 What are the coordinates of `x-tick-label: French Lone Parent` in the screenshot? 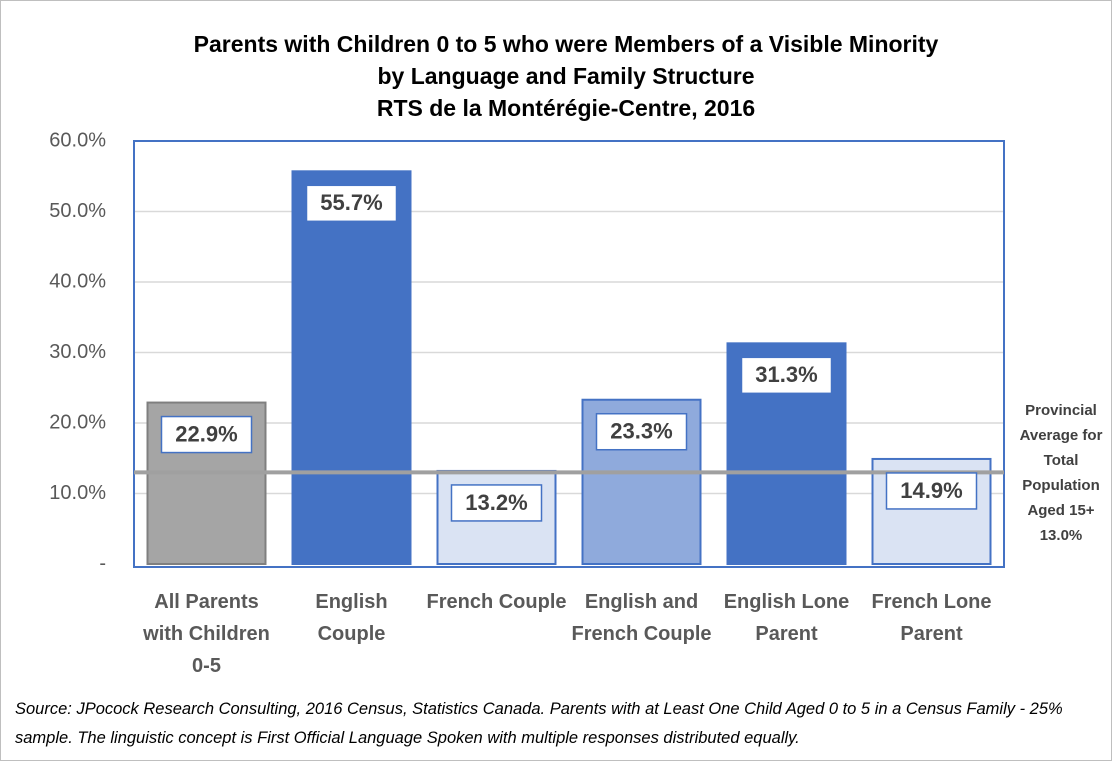 It's located at (931, 618).